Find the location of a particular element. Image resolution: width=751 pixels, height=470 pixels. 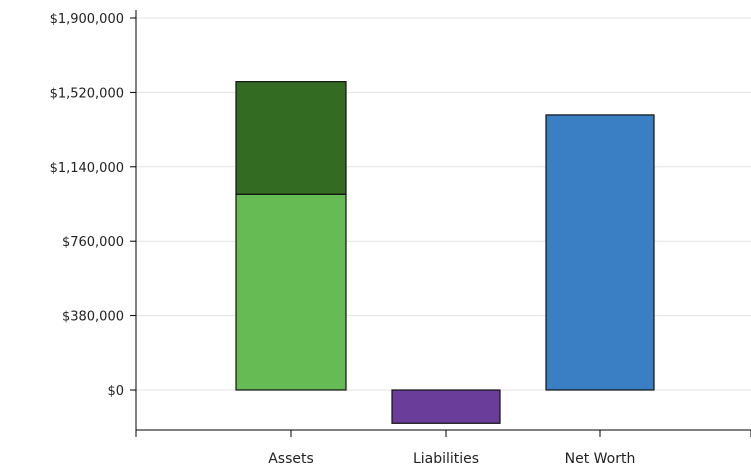

y-tick-label: $0 is located at coordinates (115, 391).